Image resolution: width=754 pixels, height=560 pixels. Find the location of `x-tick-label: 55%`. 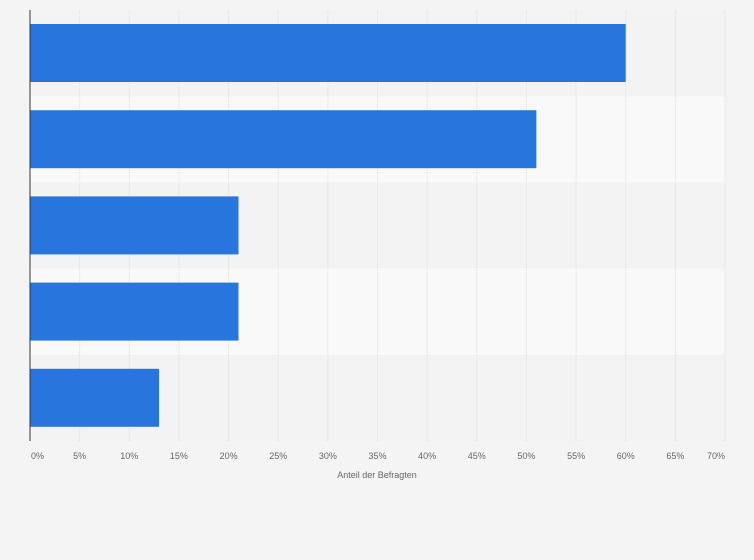

x-tick-label: 55% is located at coordinates (576, 456).